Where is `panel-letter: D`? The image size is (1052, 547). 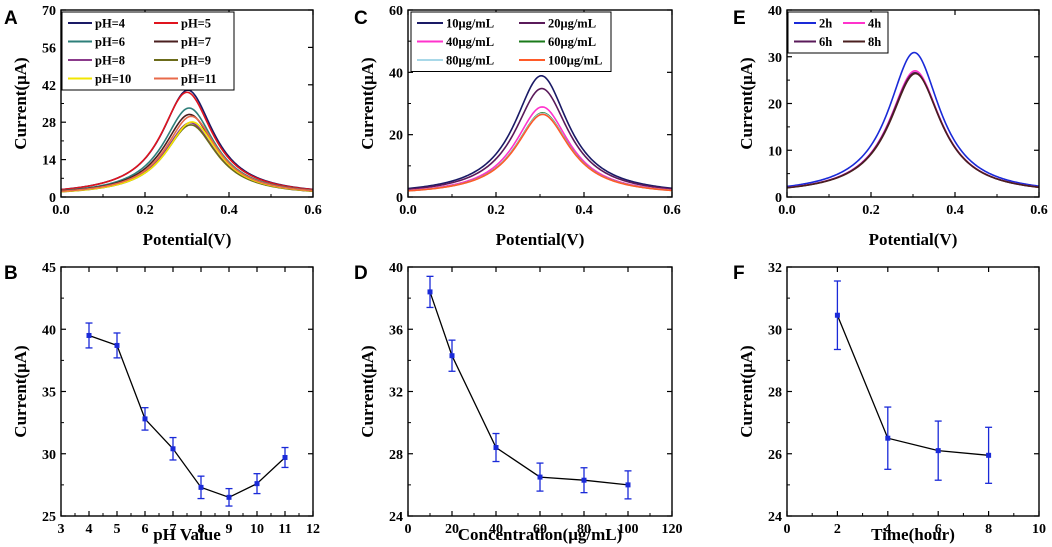
panel-letter: D is located at coordinates (361, 273).